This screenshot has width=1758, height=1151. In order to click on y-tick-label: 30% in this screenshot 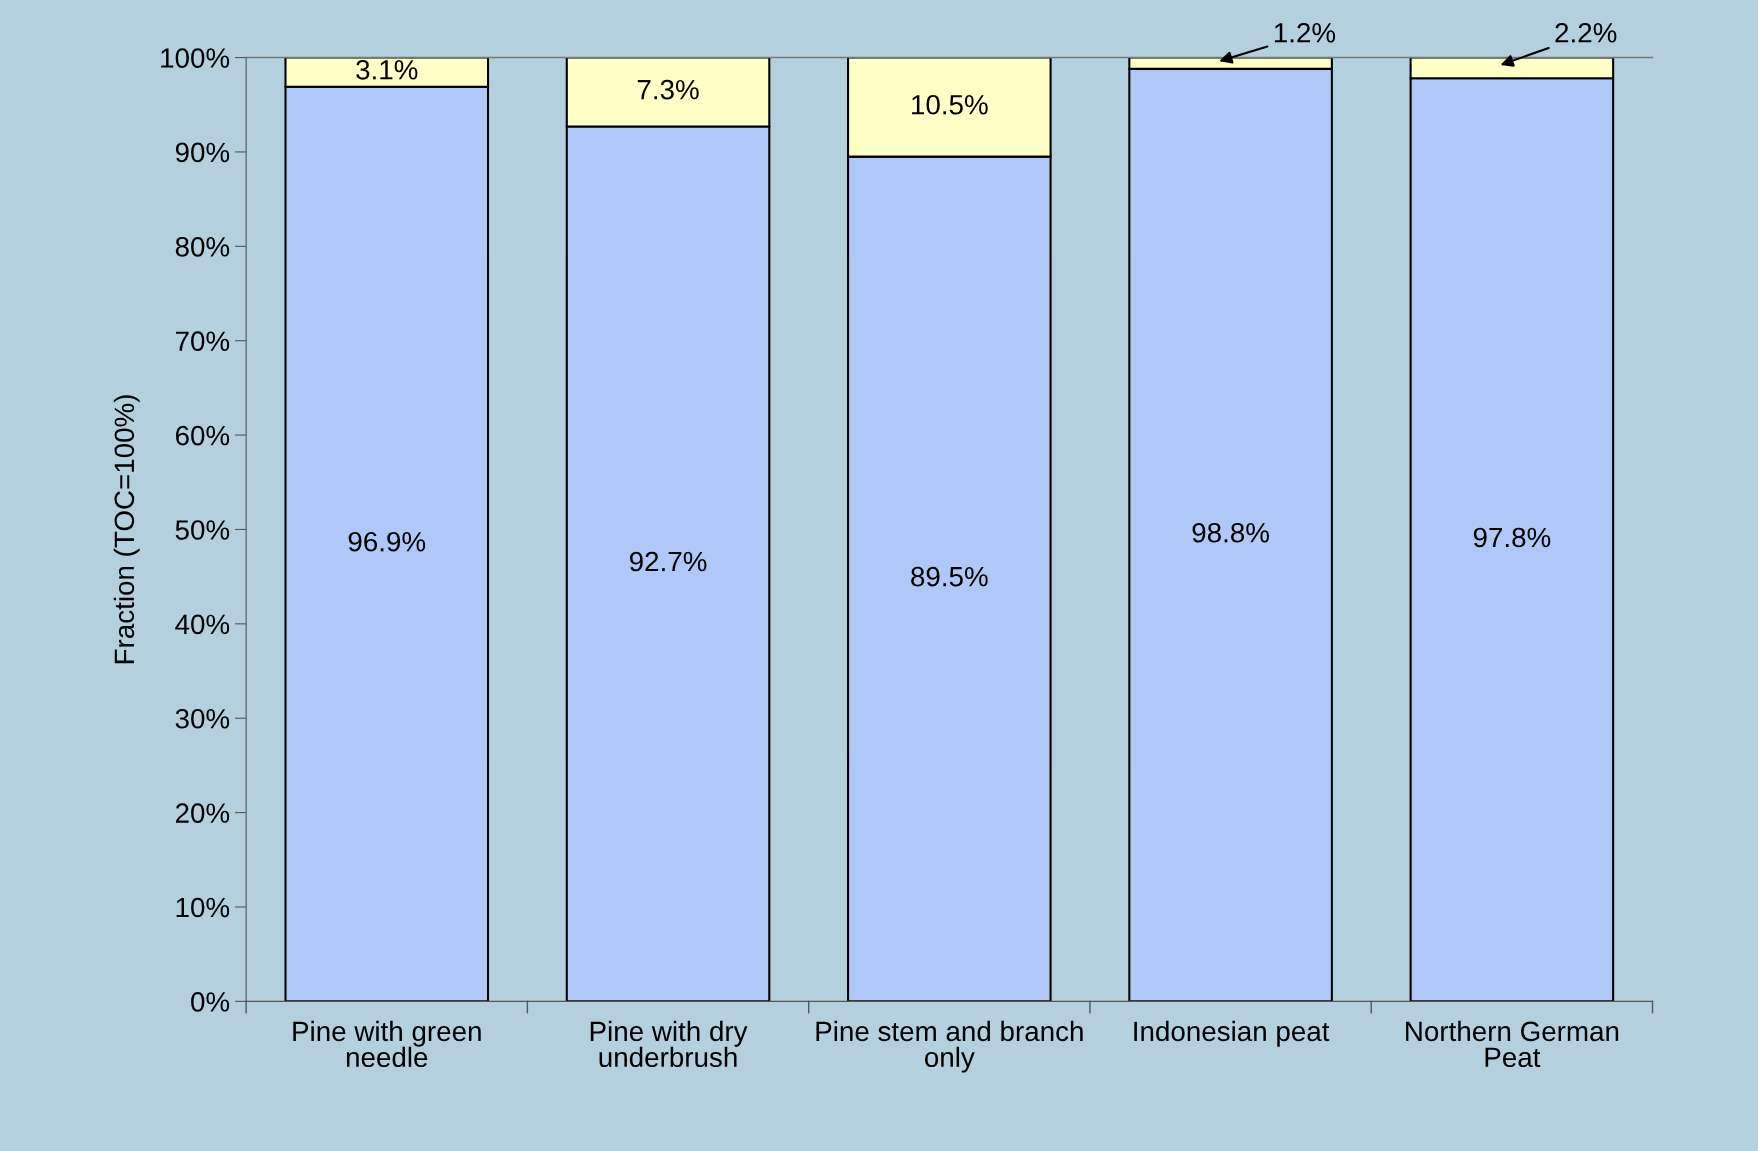, I will do `click(202, 718)`.